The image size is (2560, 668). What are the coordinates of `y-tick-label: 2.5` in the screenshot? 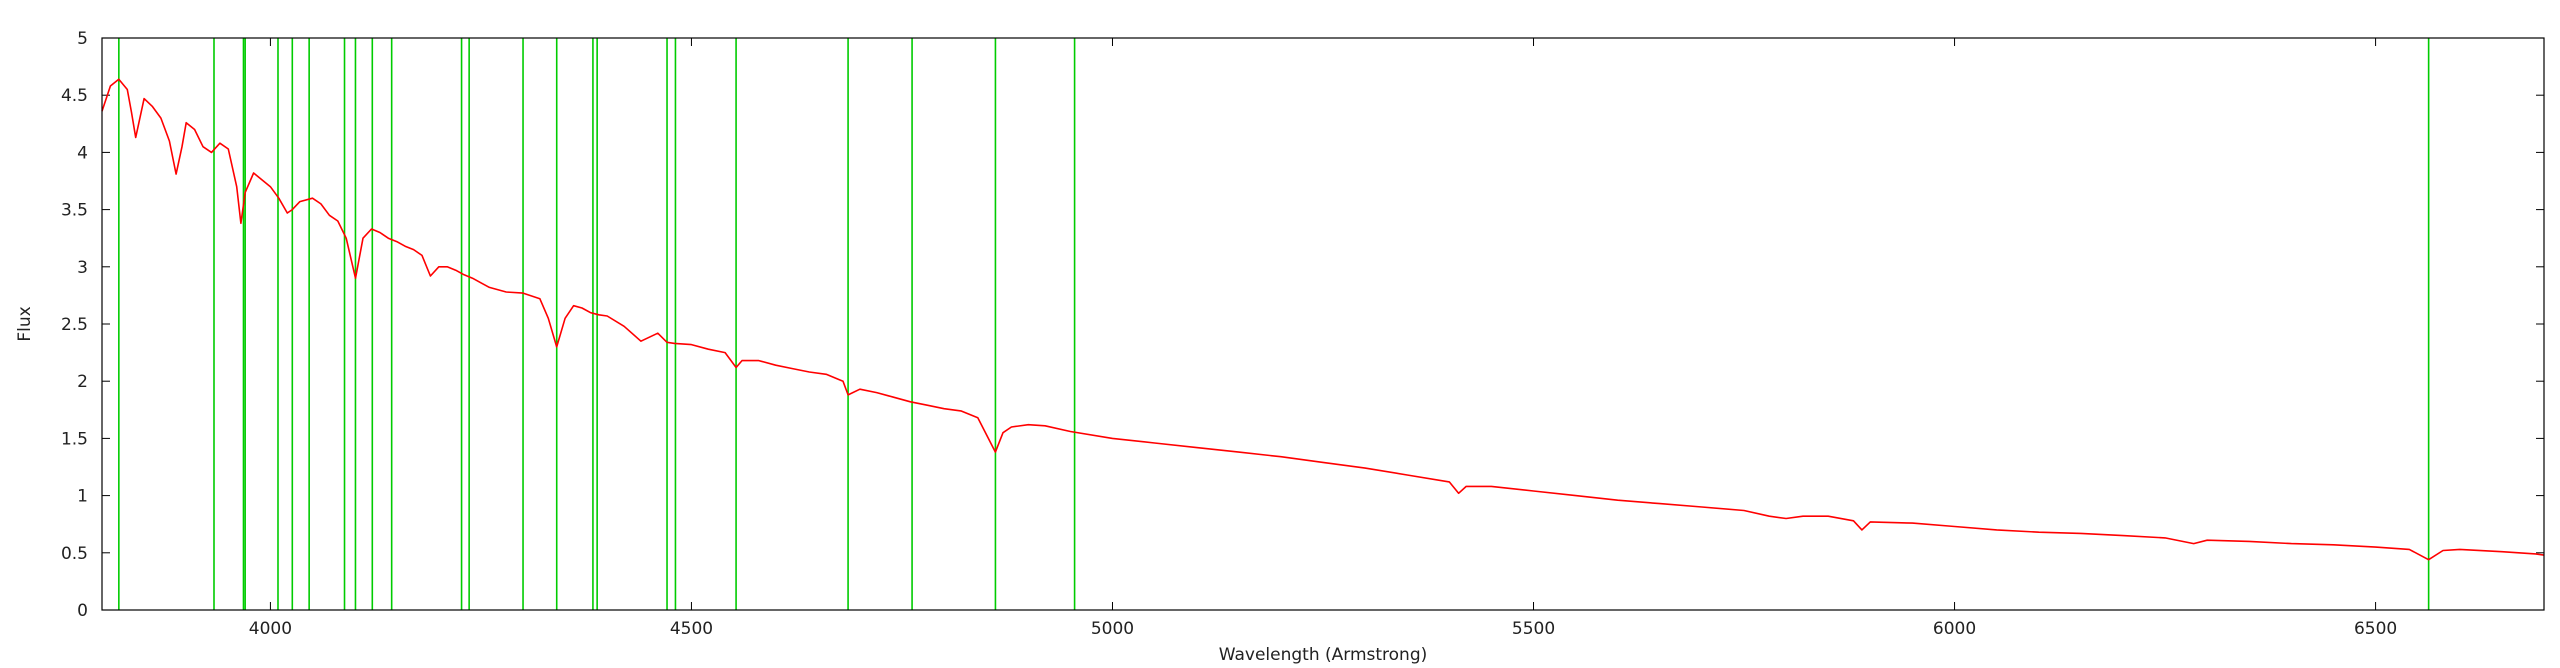 It's located at (74, 325).